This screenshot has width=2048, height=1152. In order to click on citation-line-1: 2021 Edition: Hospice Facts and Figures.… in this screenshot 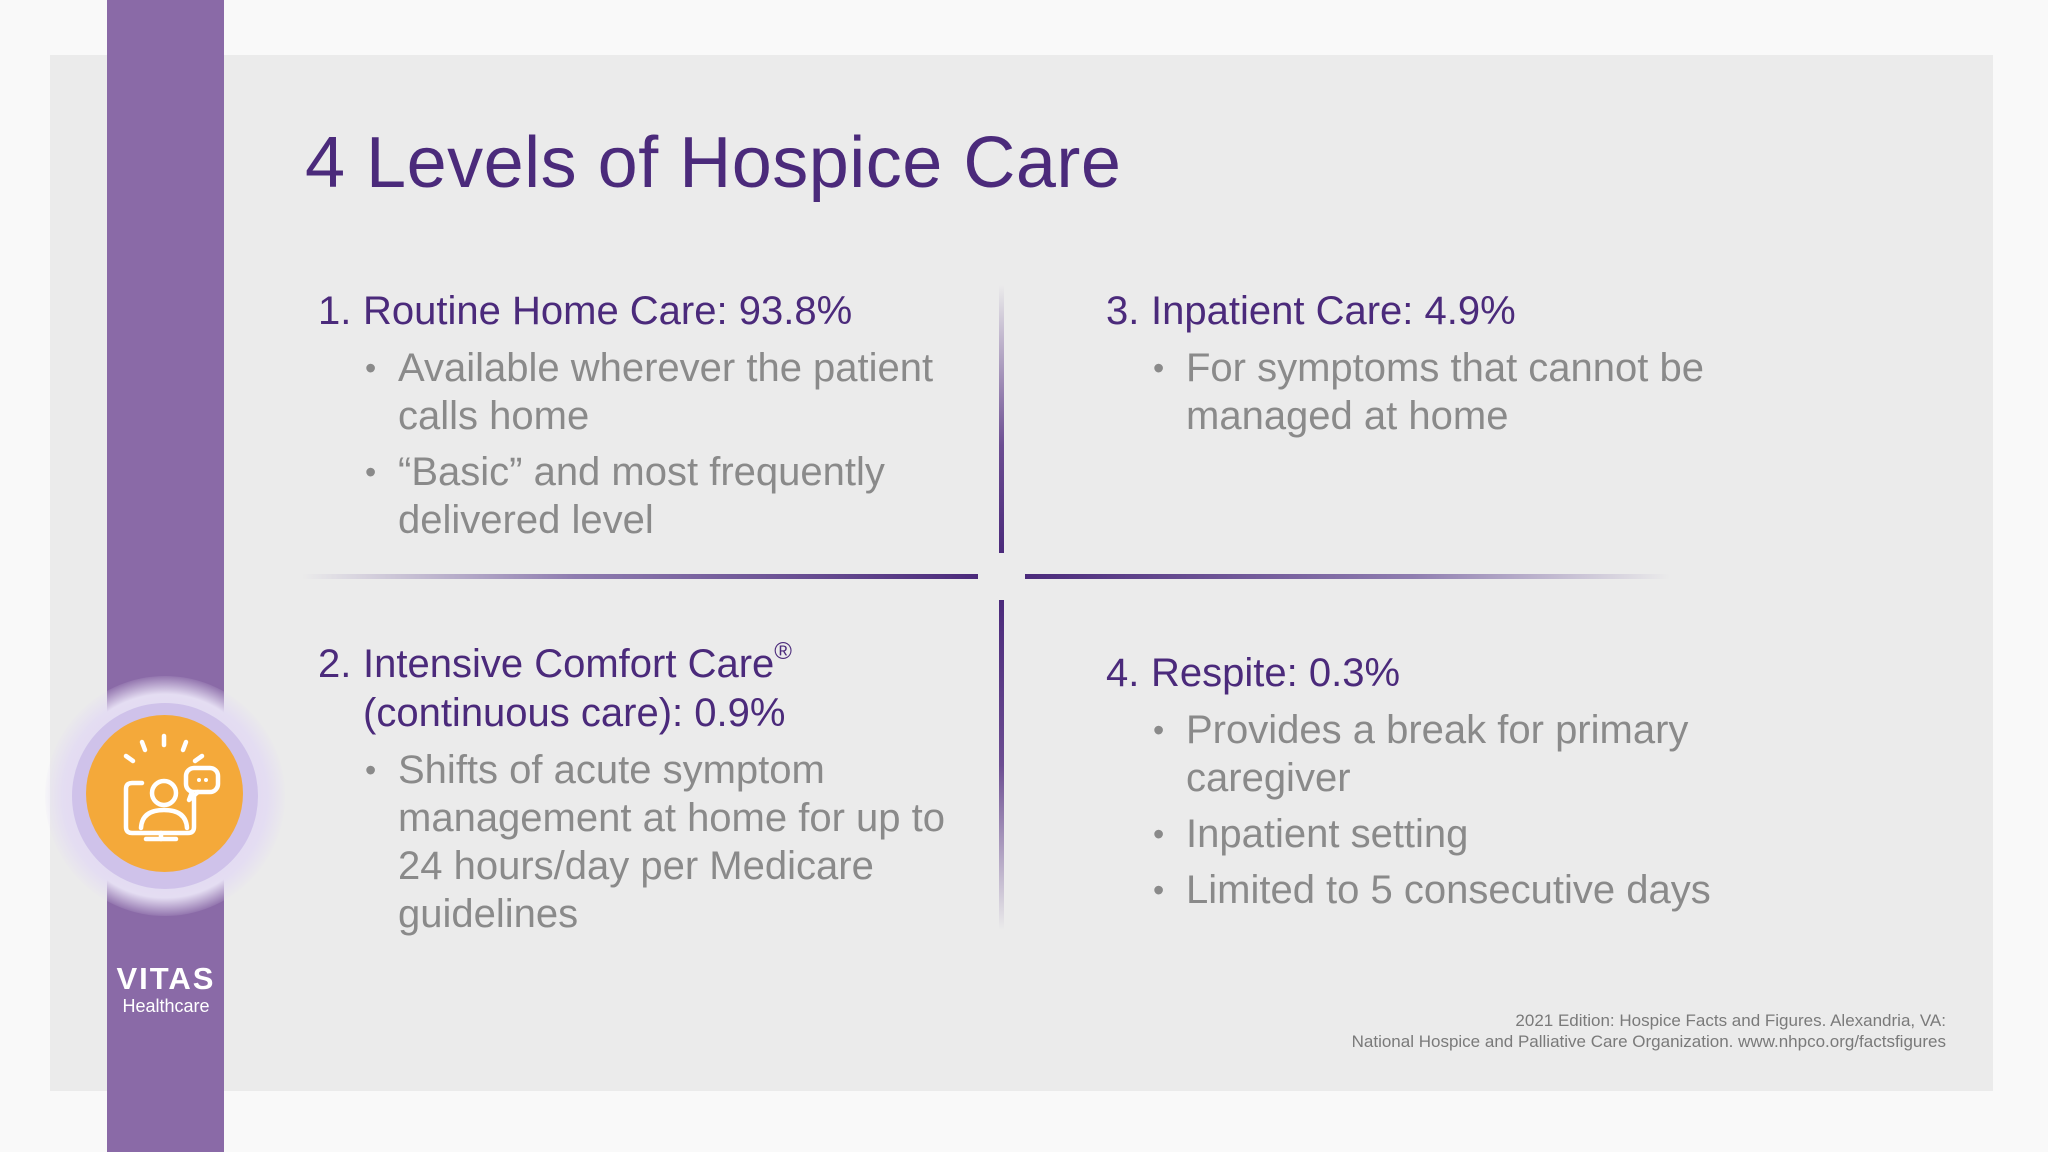, I will do `click(1730, 1020)`.